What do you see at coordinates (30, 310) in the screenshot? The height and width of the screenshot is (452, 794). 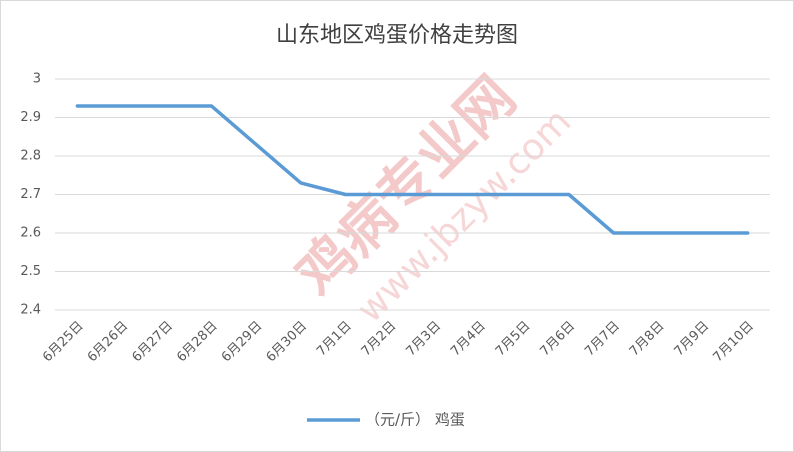 I see `y-tick-label: 2.4` at bounding box center [30, 310].